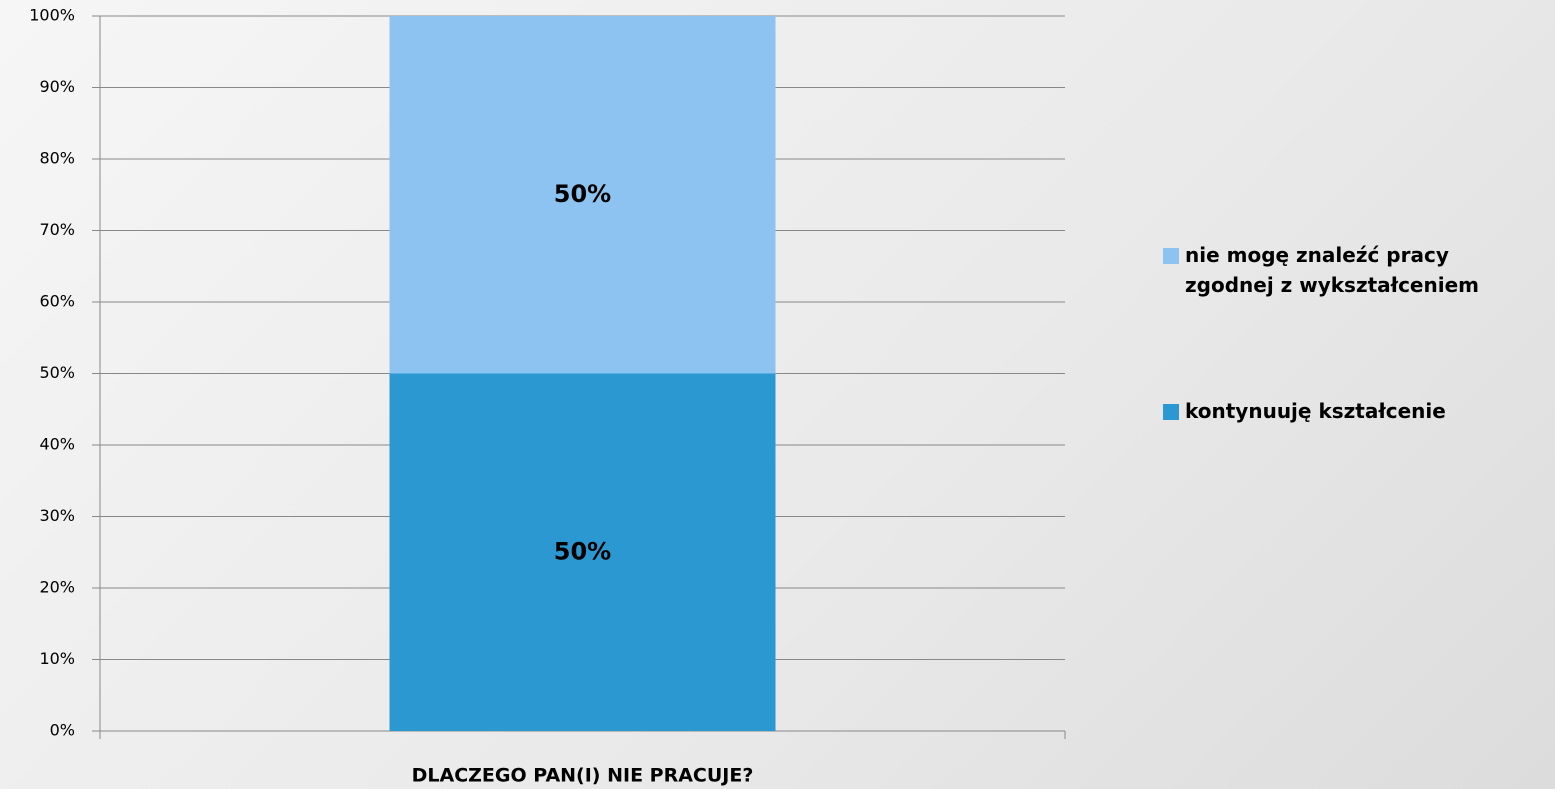  What do you see at coordinates (57, 372) in the screenshot?
I see `y-tick-label: 50%` at bounding box center [57, 372].